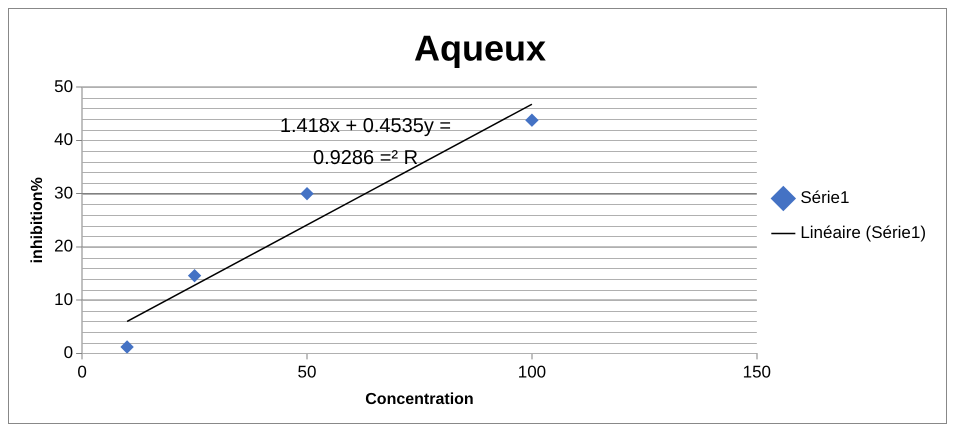 The image size is (955, 432). Describe the element at coordinates (825, 198) in the screenshot. I see `legend-label: Série1` at that location.